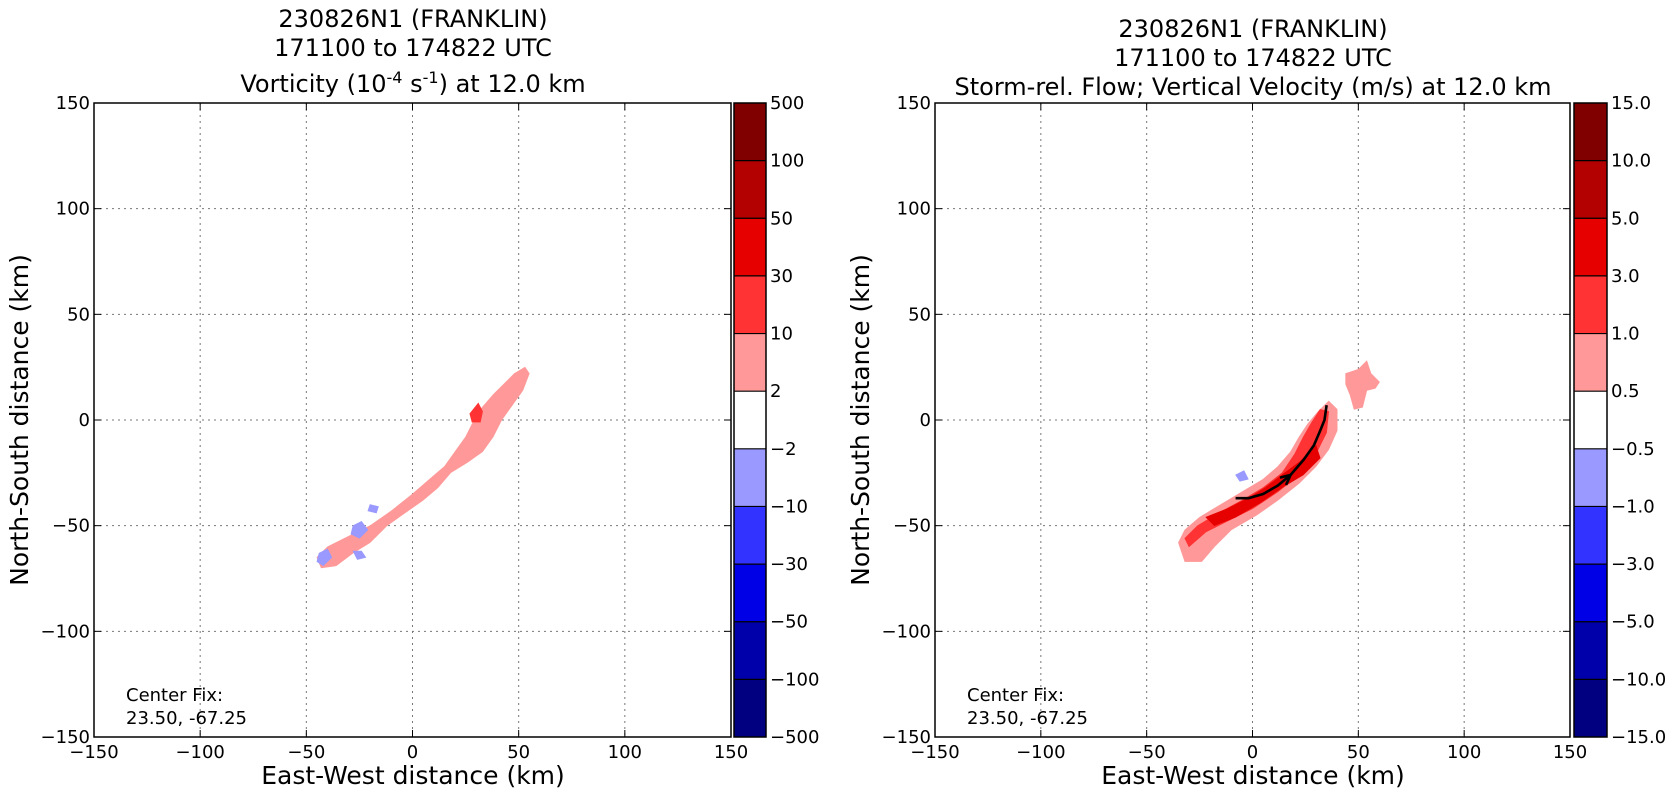 The height and width of the screenshot is (797, 1677). What do you see at coordinates (1631, 161) in the screenshot?
I see `velocity-colorbar-label: 10.0` at bounding box center [1631, 161].